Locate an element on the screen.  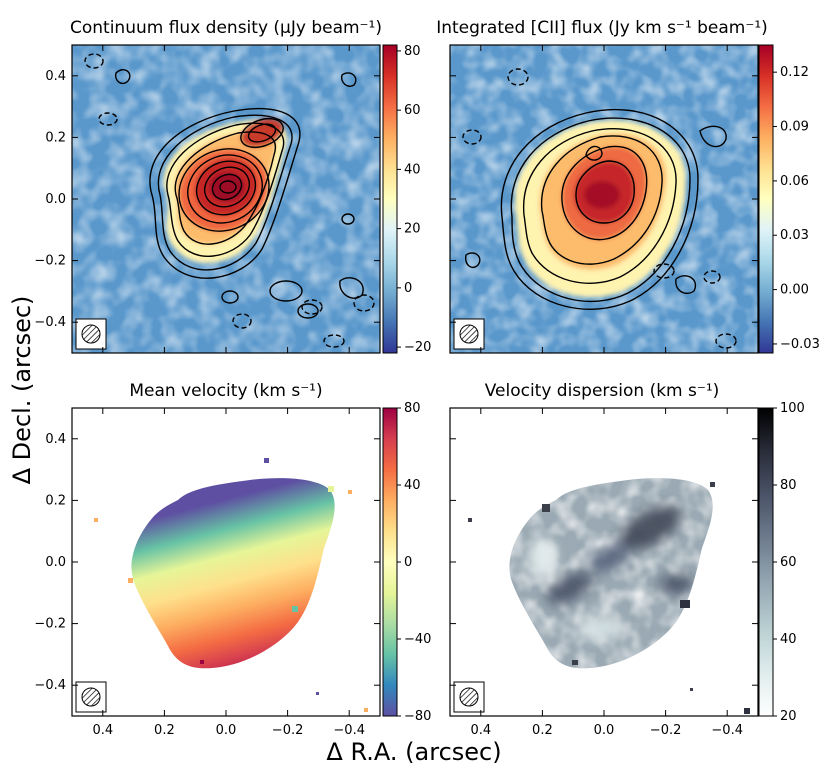
dispersion-map is located at coordinates (604, 562).